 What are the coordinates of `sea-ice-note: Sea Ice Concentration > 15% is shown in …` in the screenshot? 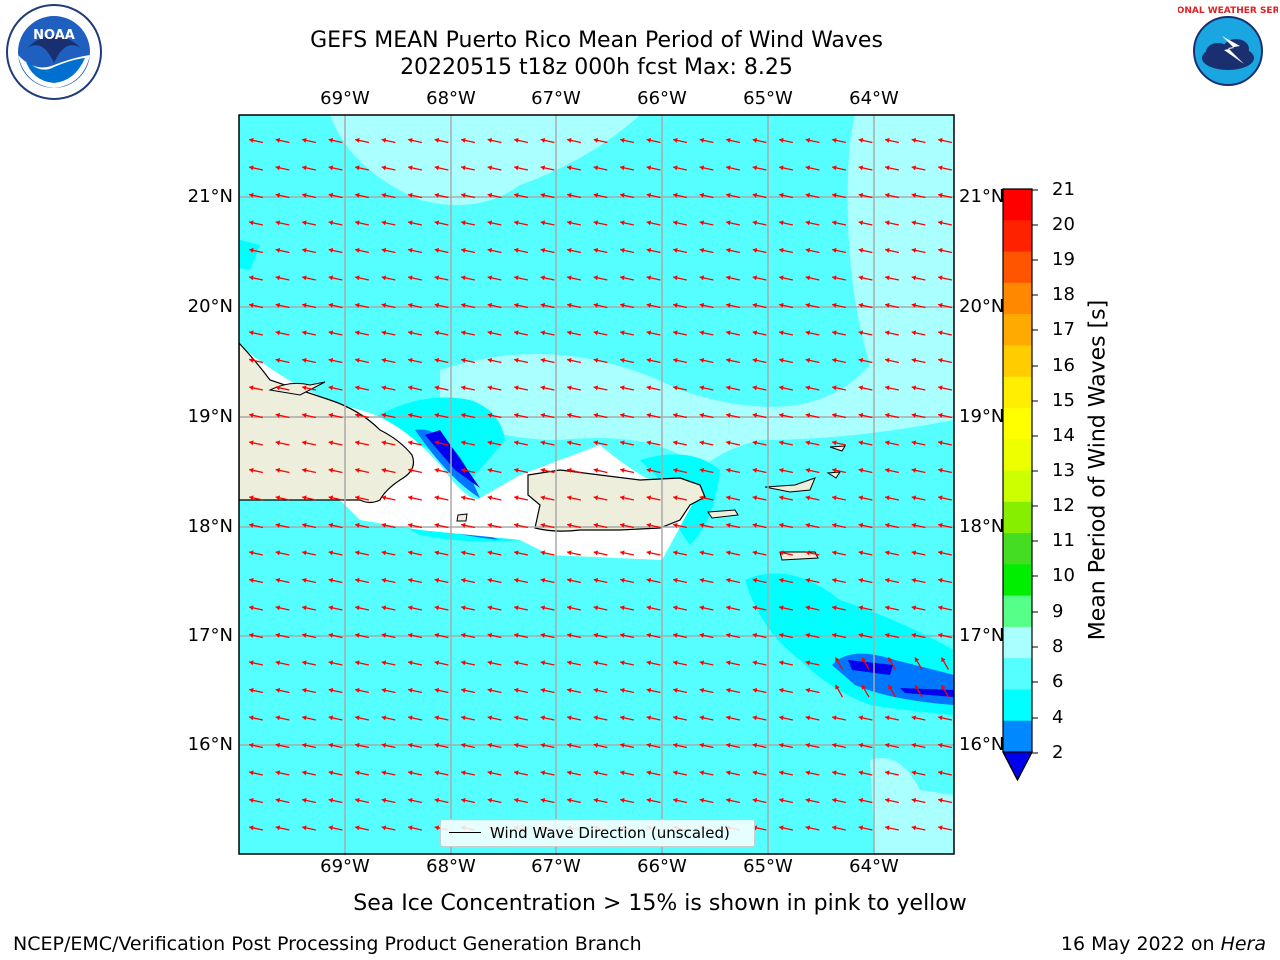 It's located at (660, 903).